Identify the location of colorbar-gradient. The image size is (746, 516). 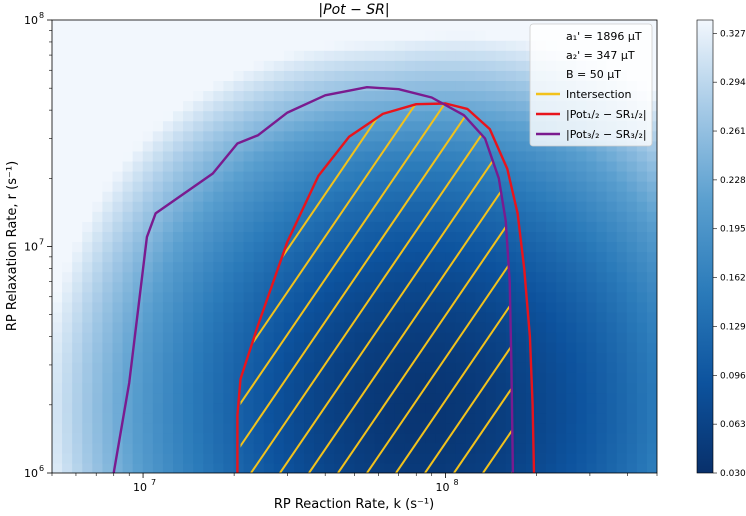
(705, 246).